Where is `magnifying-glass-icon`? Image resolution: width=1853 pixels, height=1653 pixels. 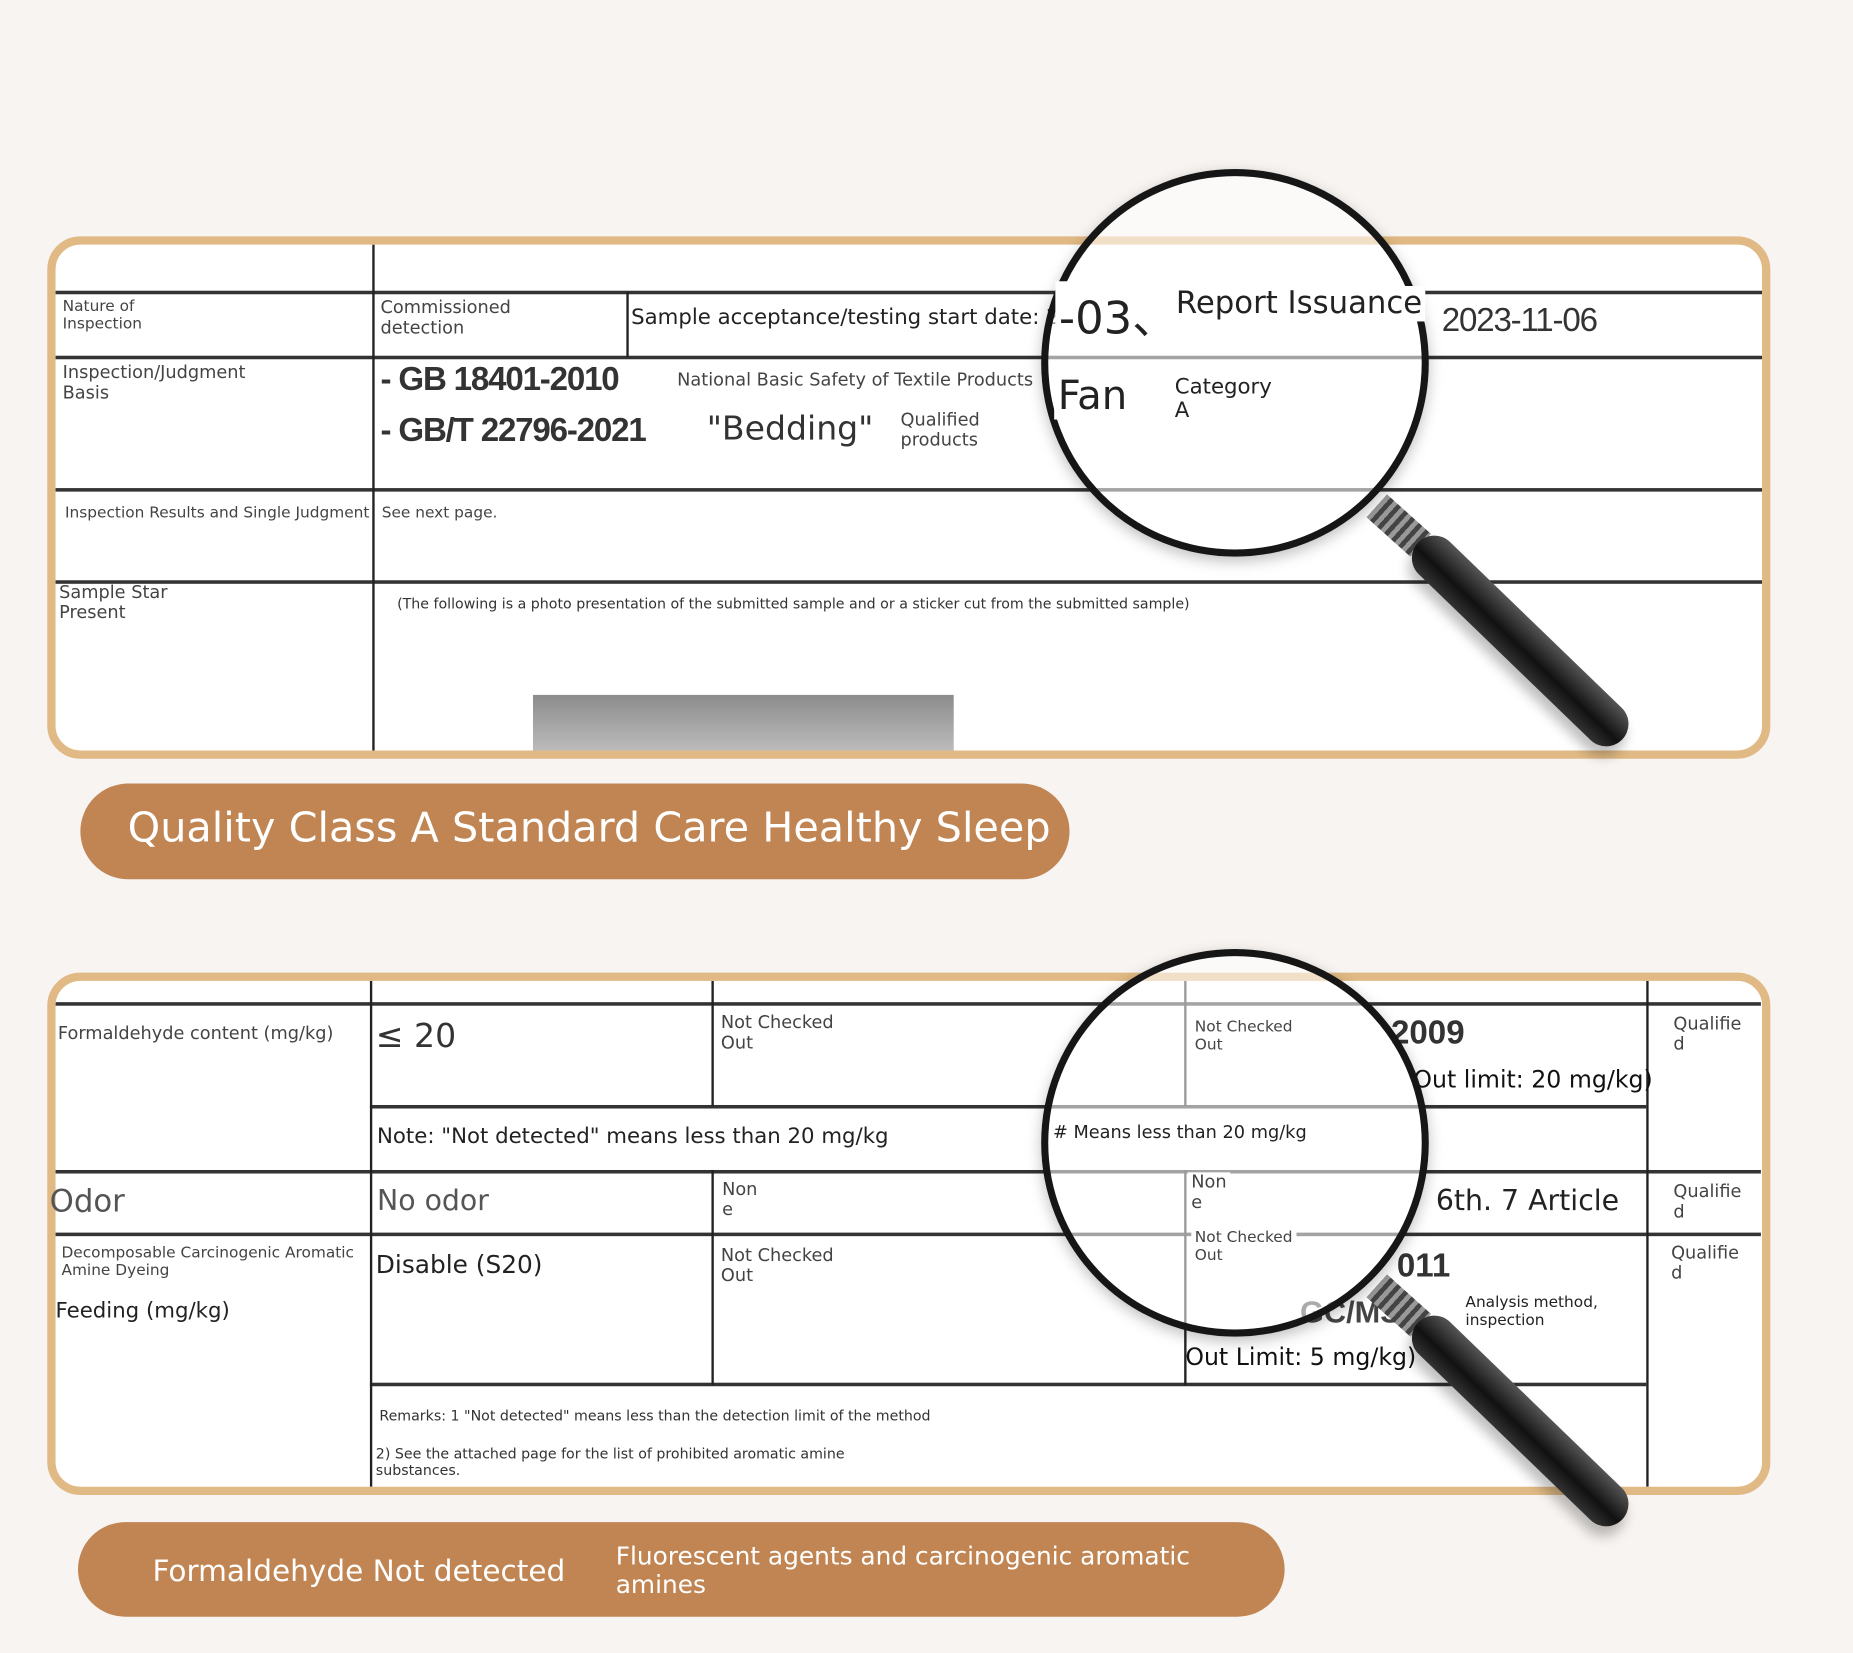
magnifying-glass-icon is located at coordinates (1235, 362).